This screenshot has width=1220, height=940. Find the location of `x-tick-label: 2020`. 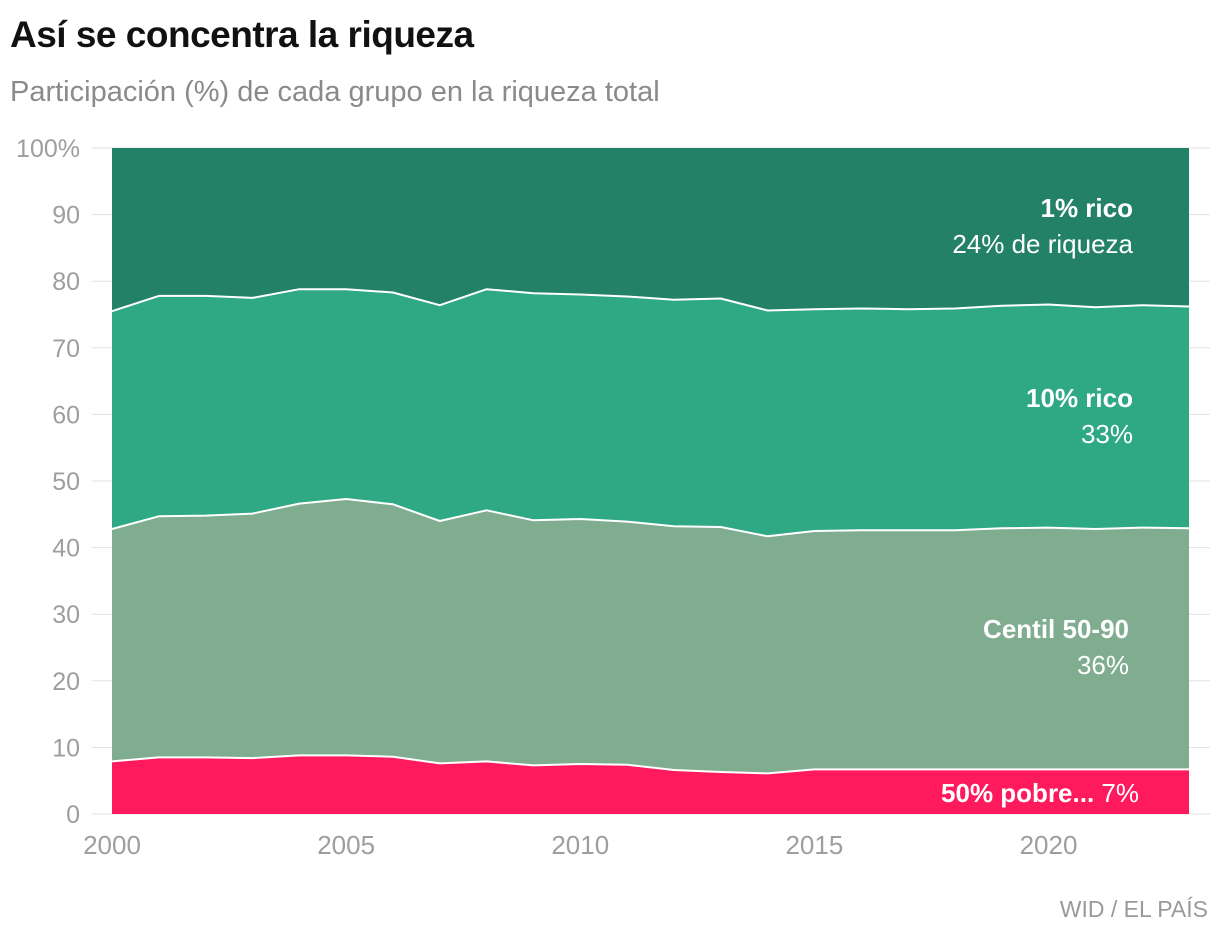

x-tick-label: 2020 is located at coordinates (1049, 845).